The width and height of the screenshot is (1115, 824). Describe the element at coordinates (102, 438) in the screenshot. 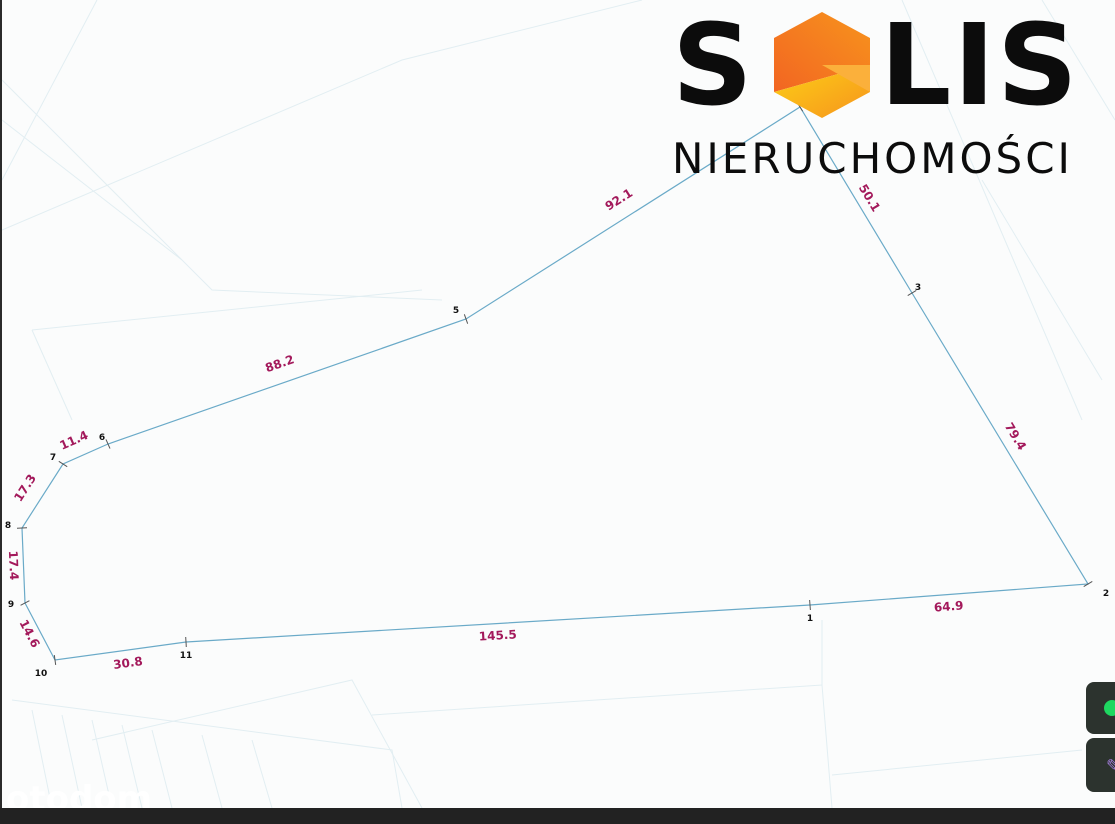

I see `vertex-label: 6` at that location.